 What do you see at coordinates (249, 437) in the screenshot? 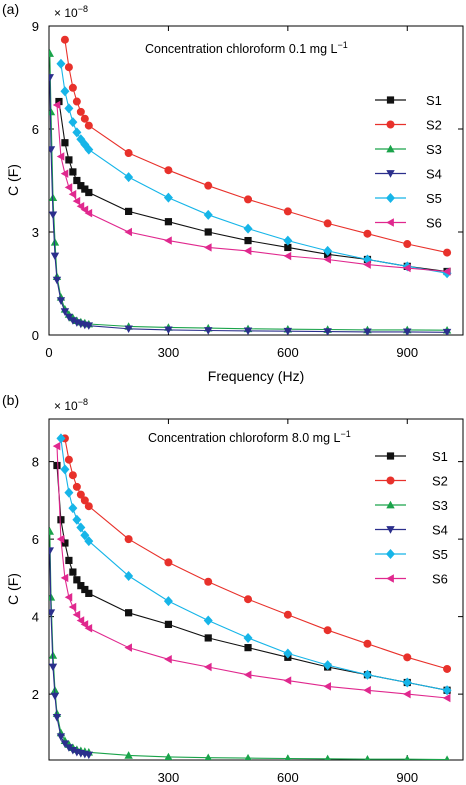
I see `concentration-annotation: Concentration chloroform 8.0 mg L−1` at bounding box center [249, 437].